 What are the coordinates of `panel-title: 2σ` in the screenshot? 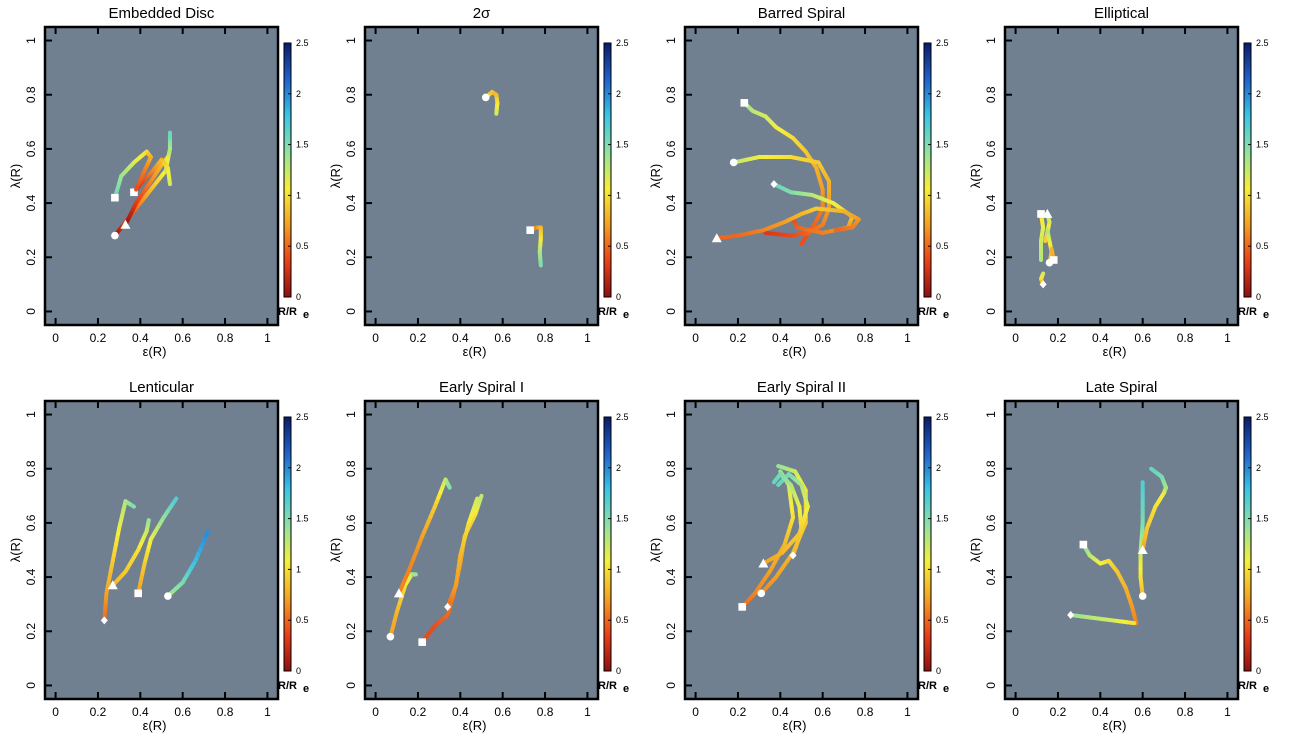 It's located at (482, 13).